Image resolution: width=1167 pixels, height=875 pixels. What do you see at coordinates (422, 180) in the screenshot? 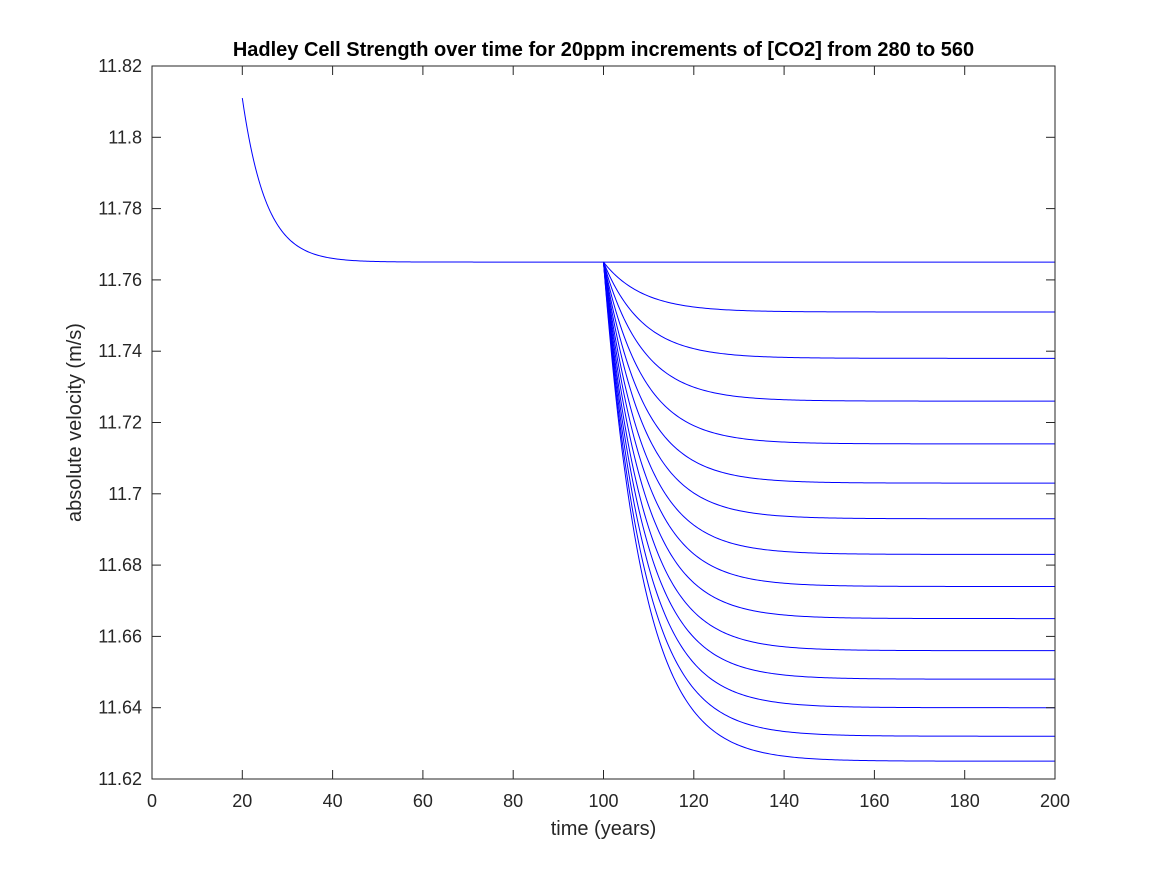
I see `series-line-spinup` at bounding box center [422, 180].